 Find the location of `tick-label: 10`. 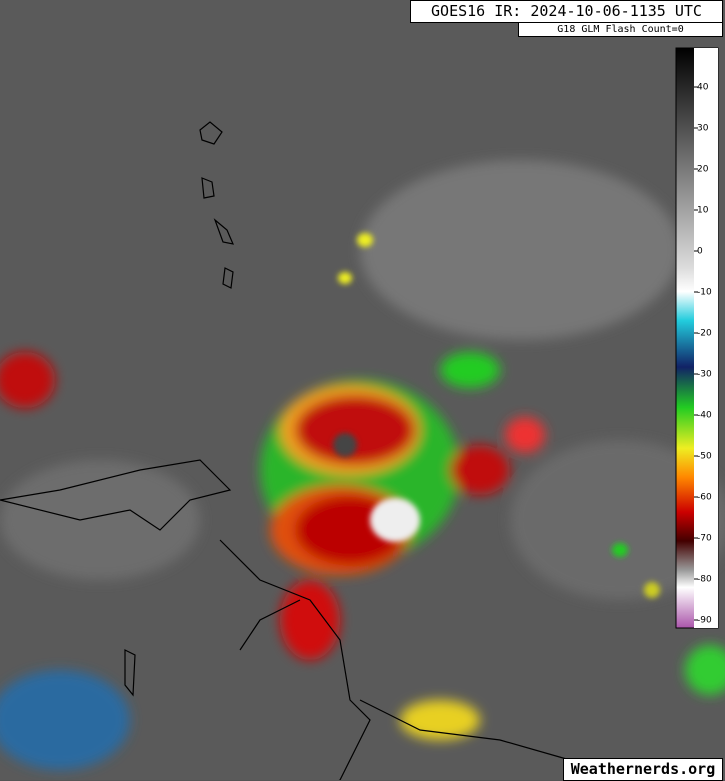

tick-label: 10 is located at coordinates (703, 211).